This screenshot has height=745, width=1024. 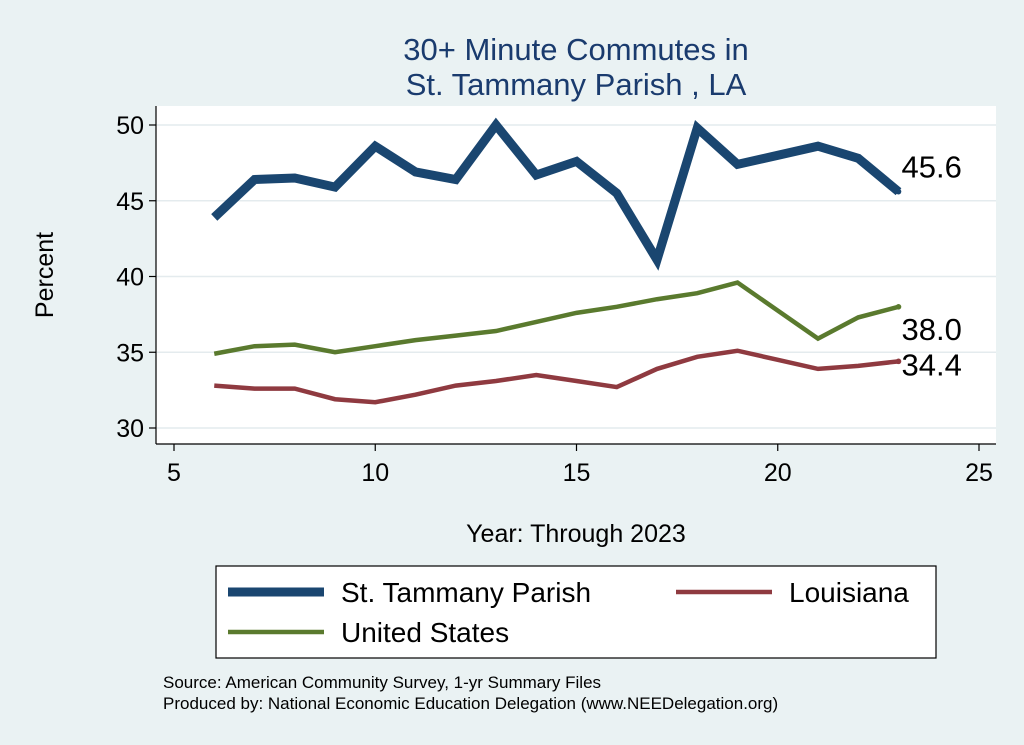 I want to click on y-tick-label: 30, so click(x=130, y=429).